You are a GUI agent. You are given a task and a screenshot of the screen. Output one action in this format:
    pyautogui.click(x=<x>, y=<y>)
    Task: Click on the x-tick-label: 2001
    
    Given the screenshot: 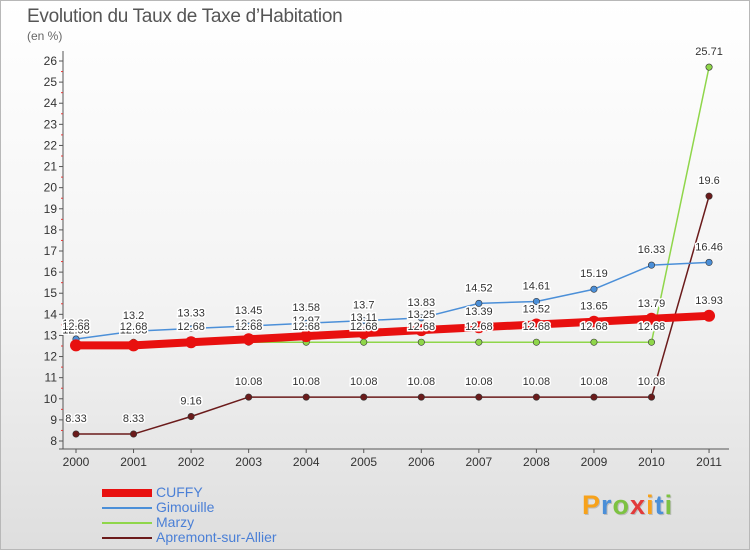 What is the action you would take?
    pyautogui.click(x=133, y=462)
    